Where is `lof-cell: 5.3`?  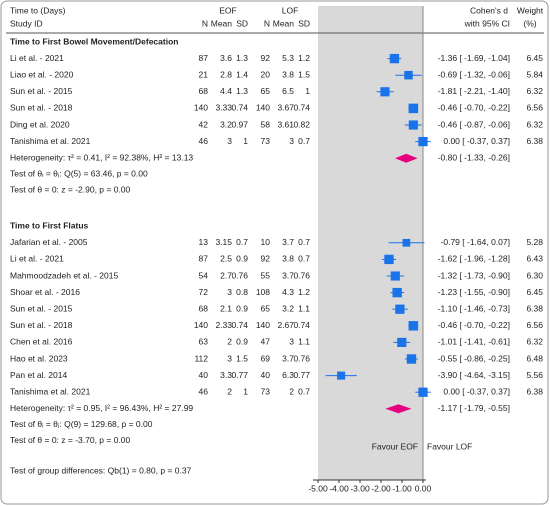 lof-cell: 5.3 is located at coordinates (288, 58).